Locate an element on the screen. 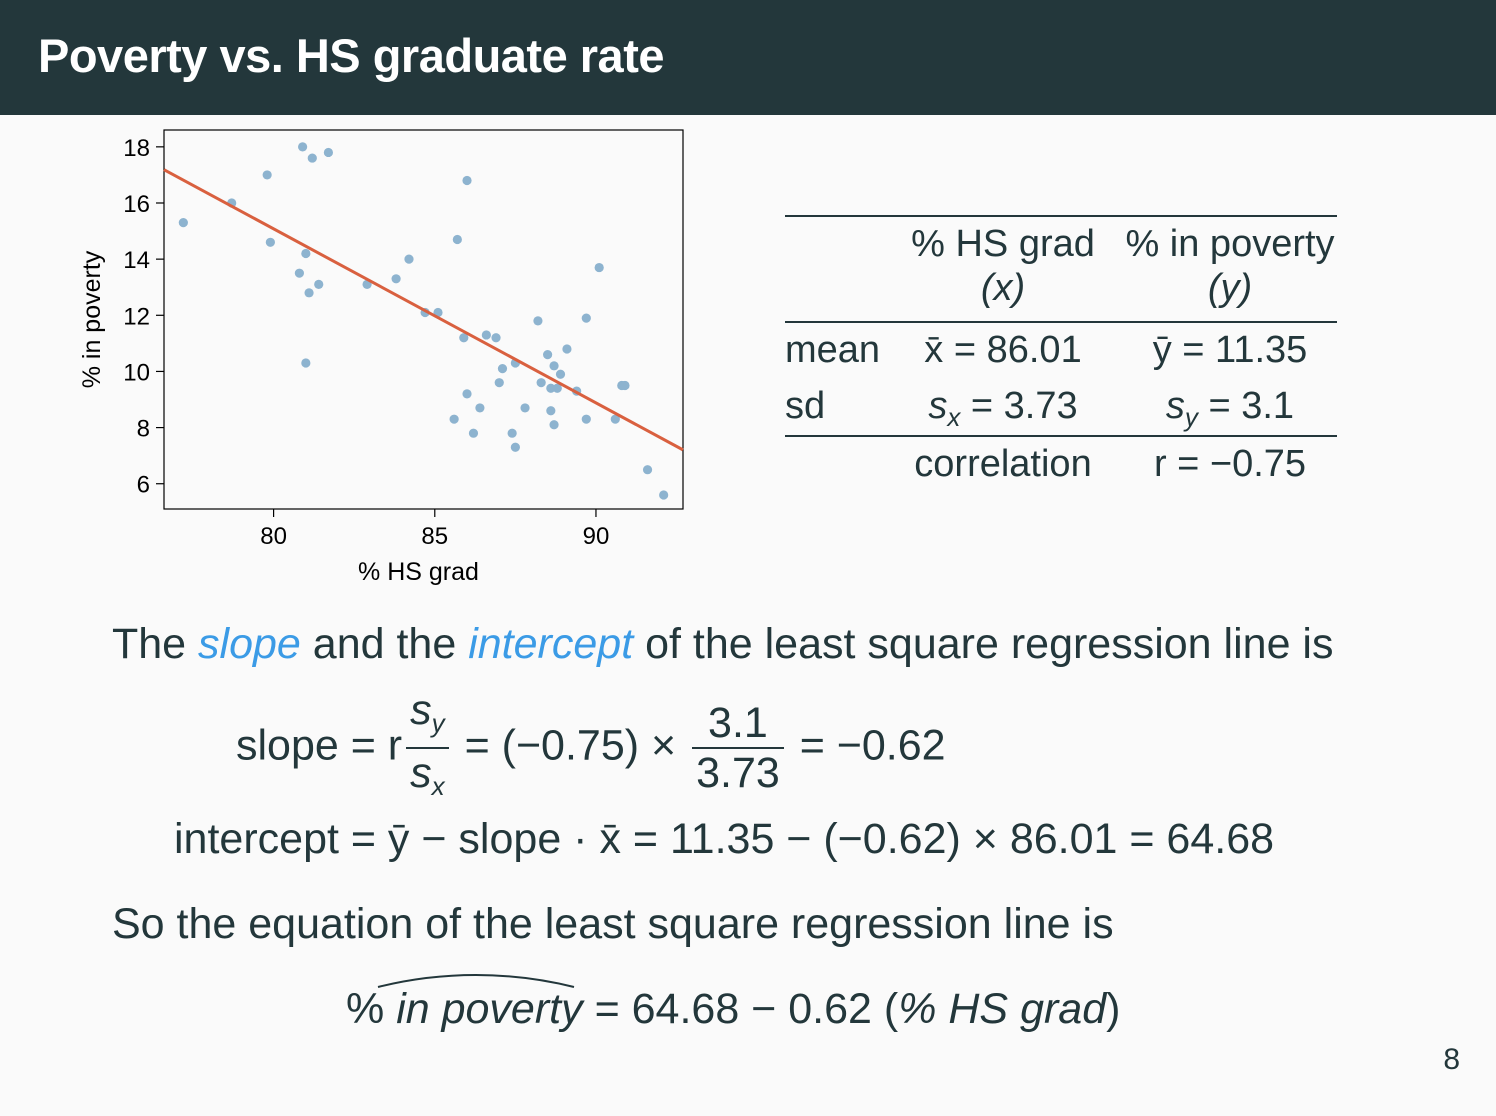 The height and width of the screenshot is (1116, 1496). mean-label: mean is located at coordinates (833, 350).